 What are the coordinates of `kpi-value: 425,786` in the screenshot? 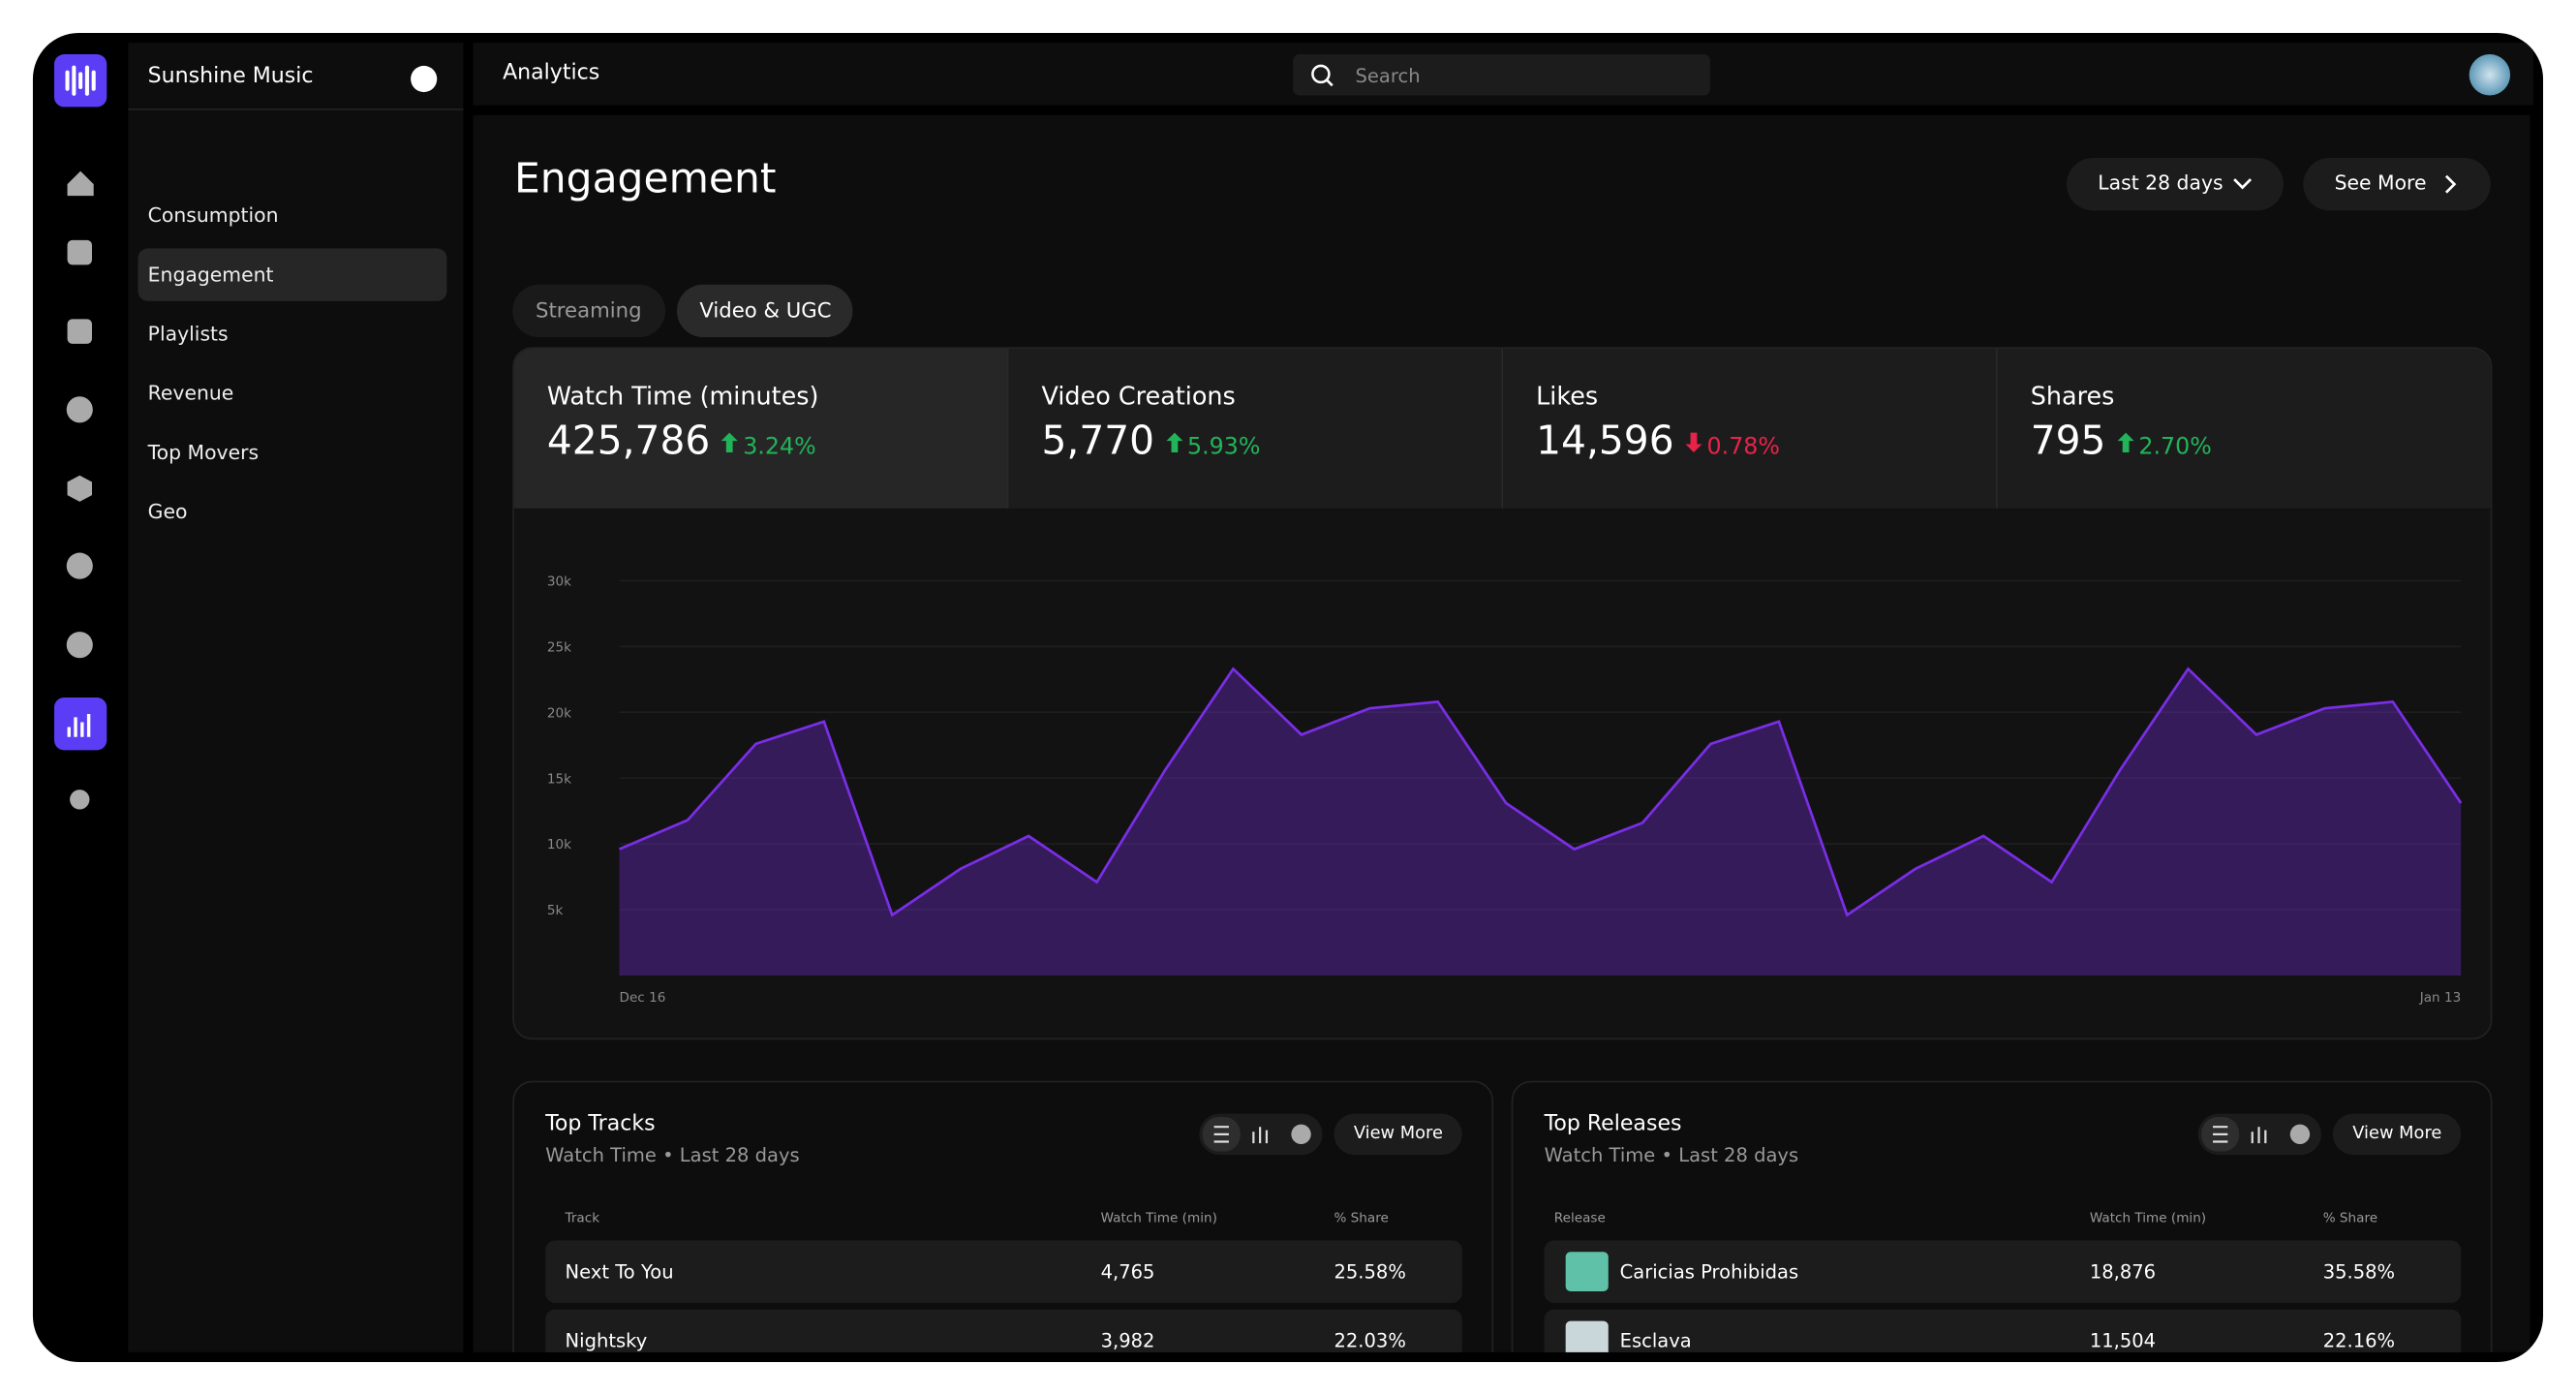 It's located at (628, 441).